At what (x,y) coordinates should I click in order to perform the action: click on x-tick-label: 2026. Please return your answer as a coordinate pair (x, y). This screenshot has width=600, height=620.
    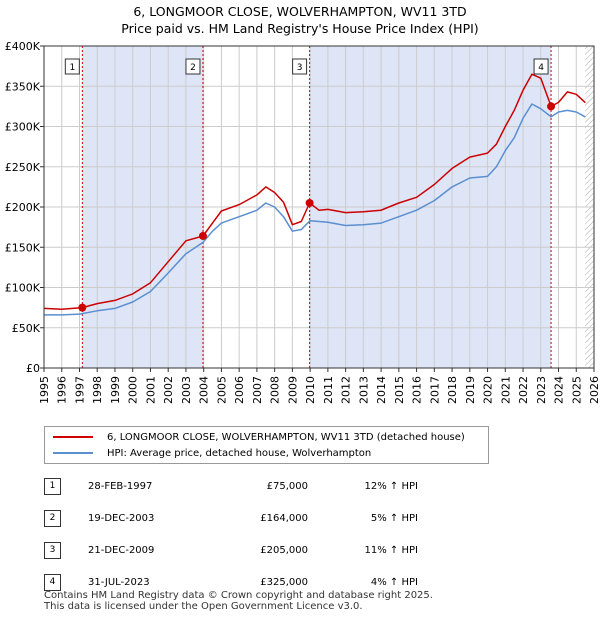
    Looking at the image, I should click on (594, 390).